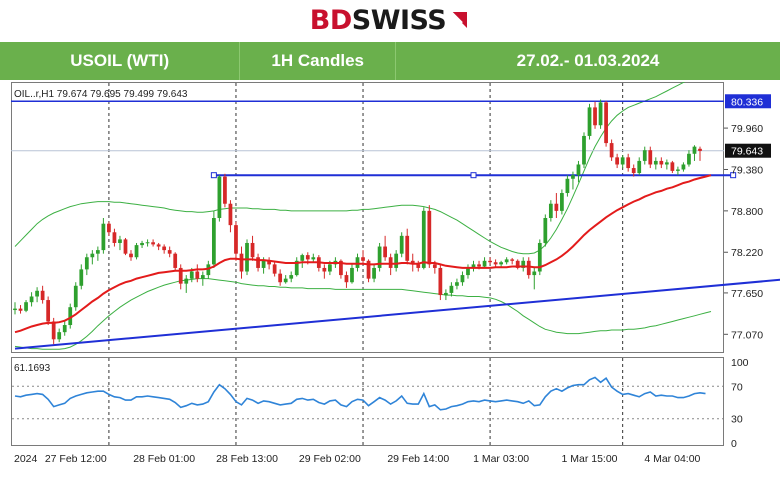  What do you see at coordinates (330, 459) in the screenshot?
I see `time-axis-label: 29 Feb 02:00` at bounding box center [330, 459].